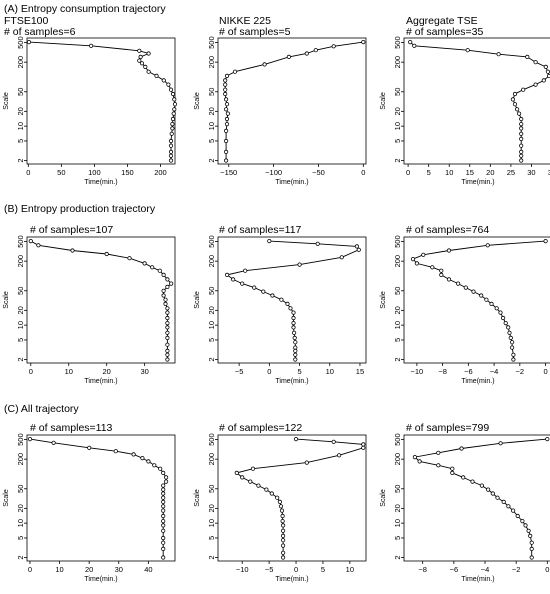 This screenshot has height=594, width=550. Describe the element at coordinates (273, 172) in the screenshot. I see `x-tick-label: −100` at that location.